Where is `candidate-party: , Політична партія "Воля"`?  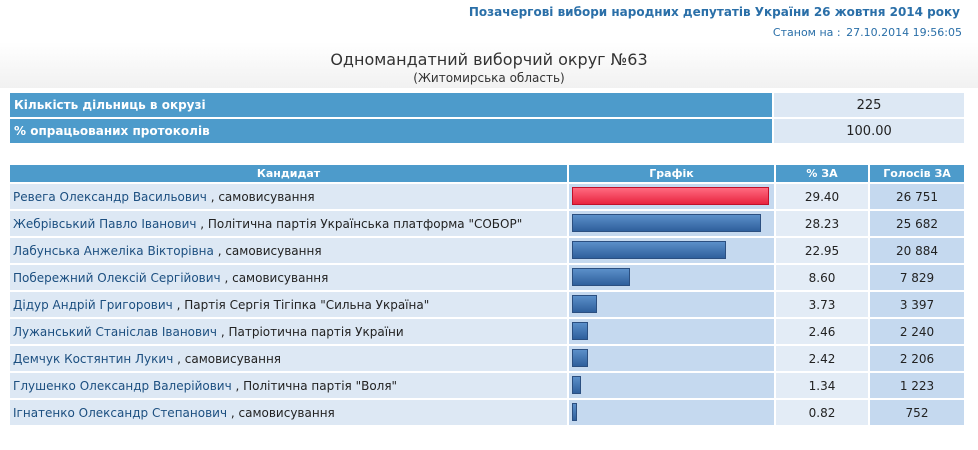 candidate-party: , Політична партія "Воля" is located at coordinates (316, 385).